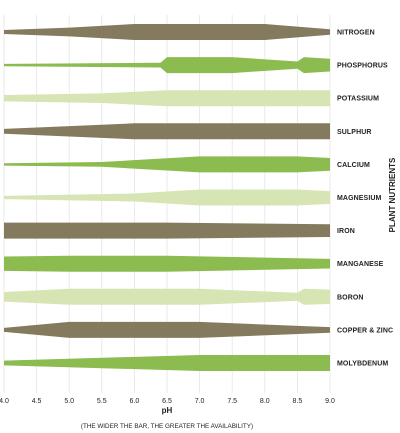 This screenshot has width=400, height=433. I want to click on x-tick-label: 8.5, so click(298, 401).